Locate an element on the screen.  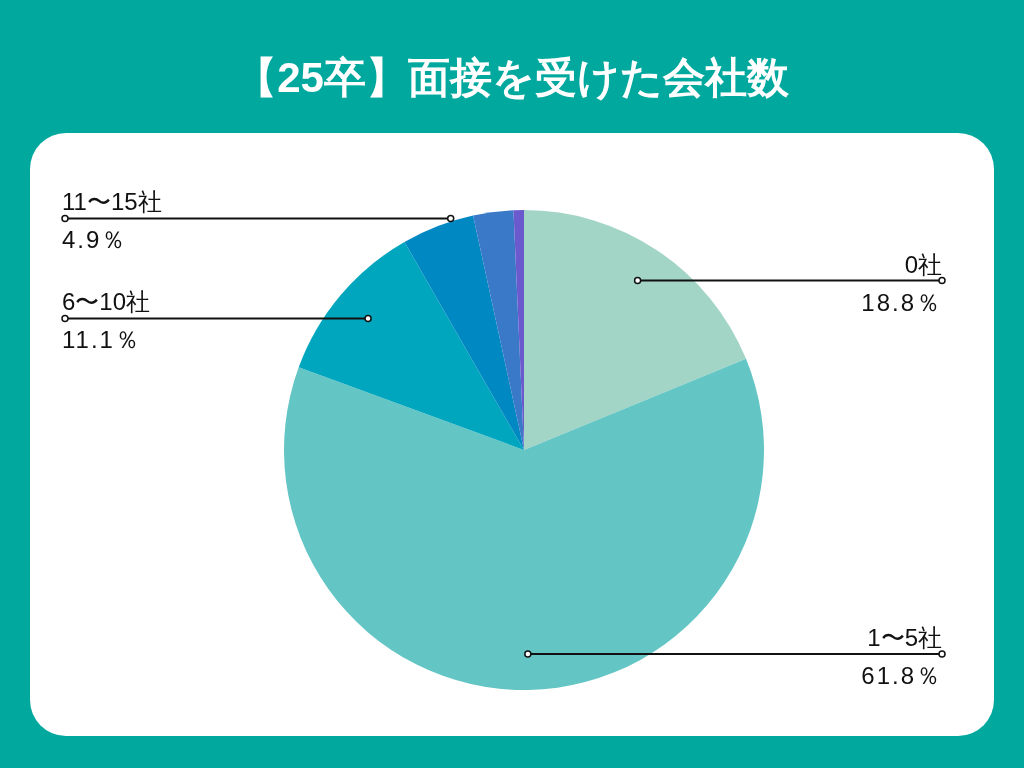
slice-label: 11〜15社 is located at coordinates (112, 202).